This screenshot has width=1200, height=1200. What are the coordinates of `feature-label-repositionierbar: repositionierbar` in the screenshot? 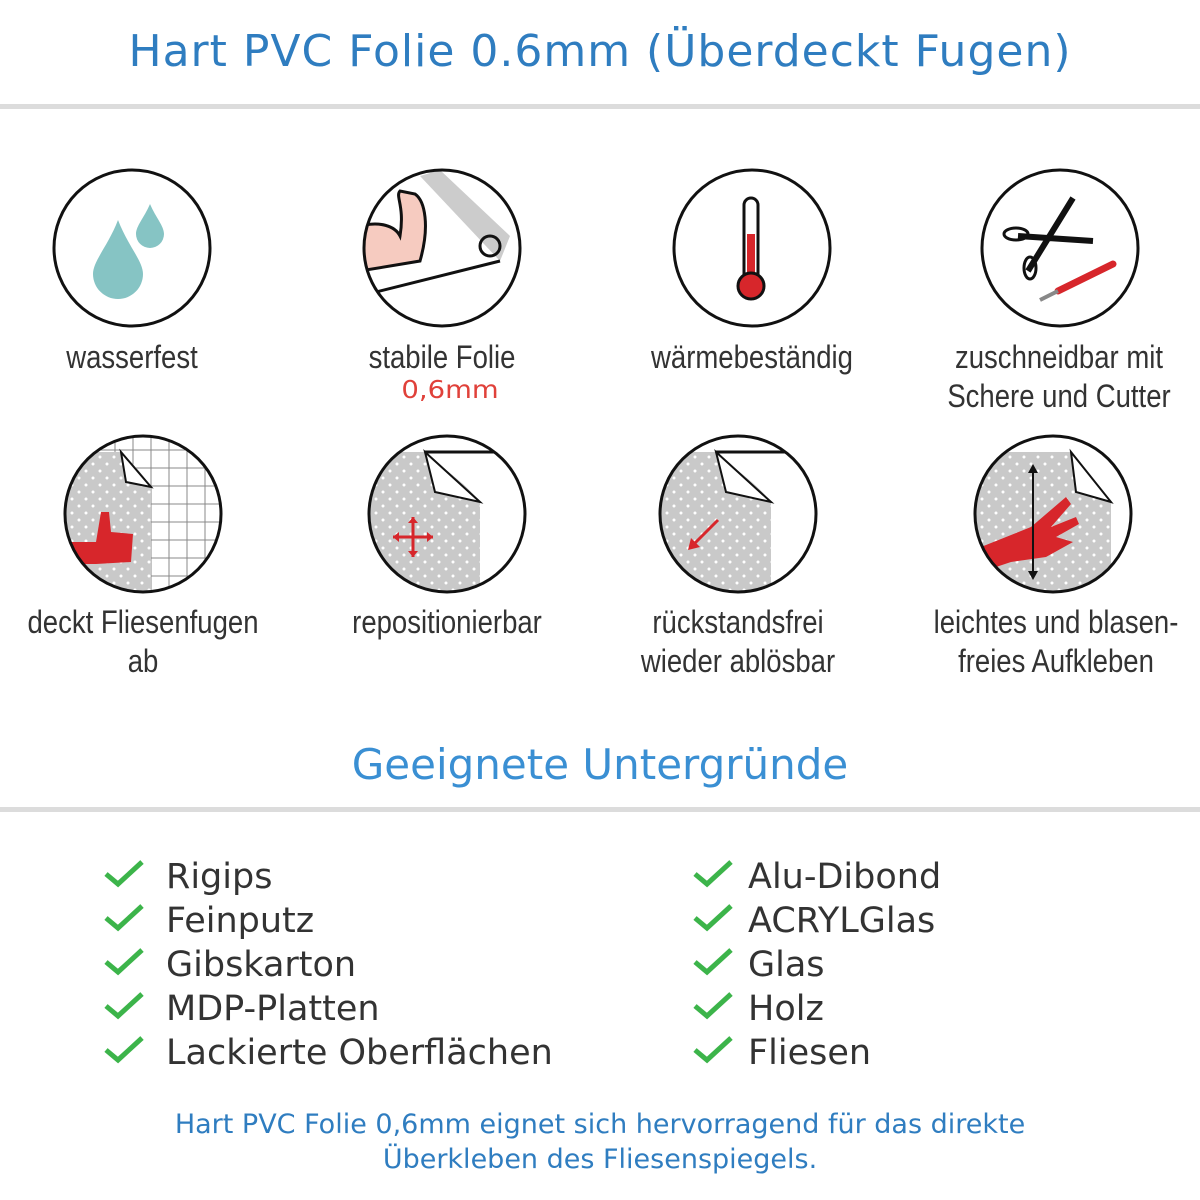 It's located at (447, 622).